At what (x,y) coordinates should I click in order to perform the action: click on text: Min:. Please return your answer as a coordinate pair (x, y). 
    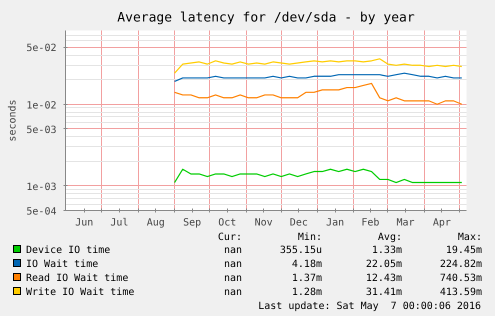
    Looking at the image, I should click on (309, 238).